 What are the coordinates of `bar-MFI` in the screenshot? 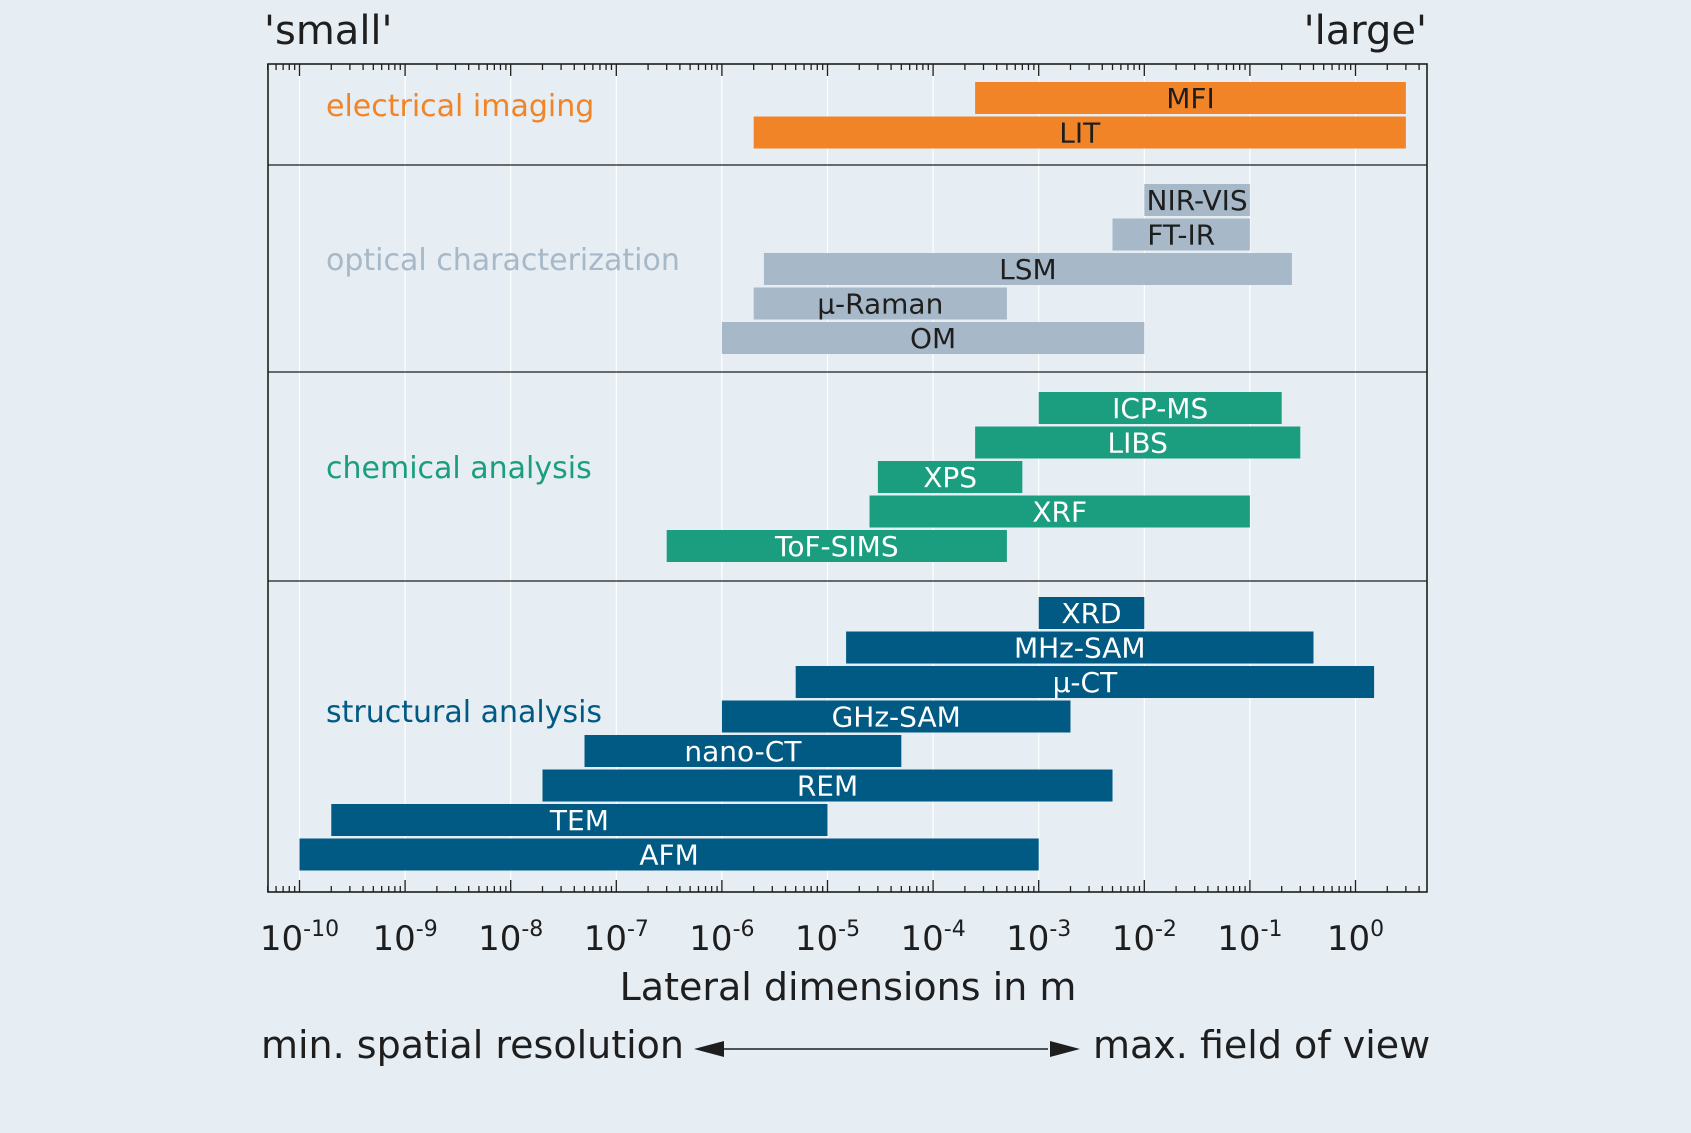 It's located at (1190, 98).